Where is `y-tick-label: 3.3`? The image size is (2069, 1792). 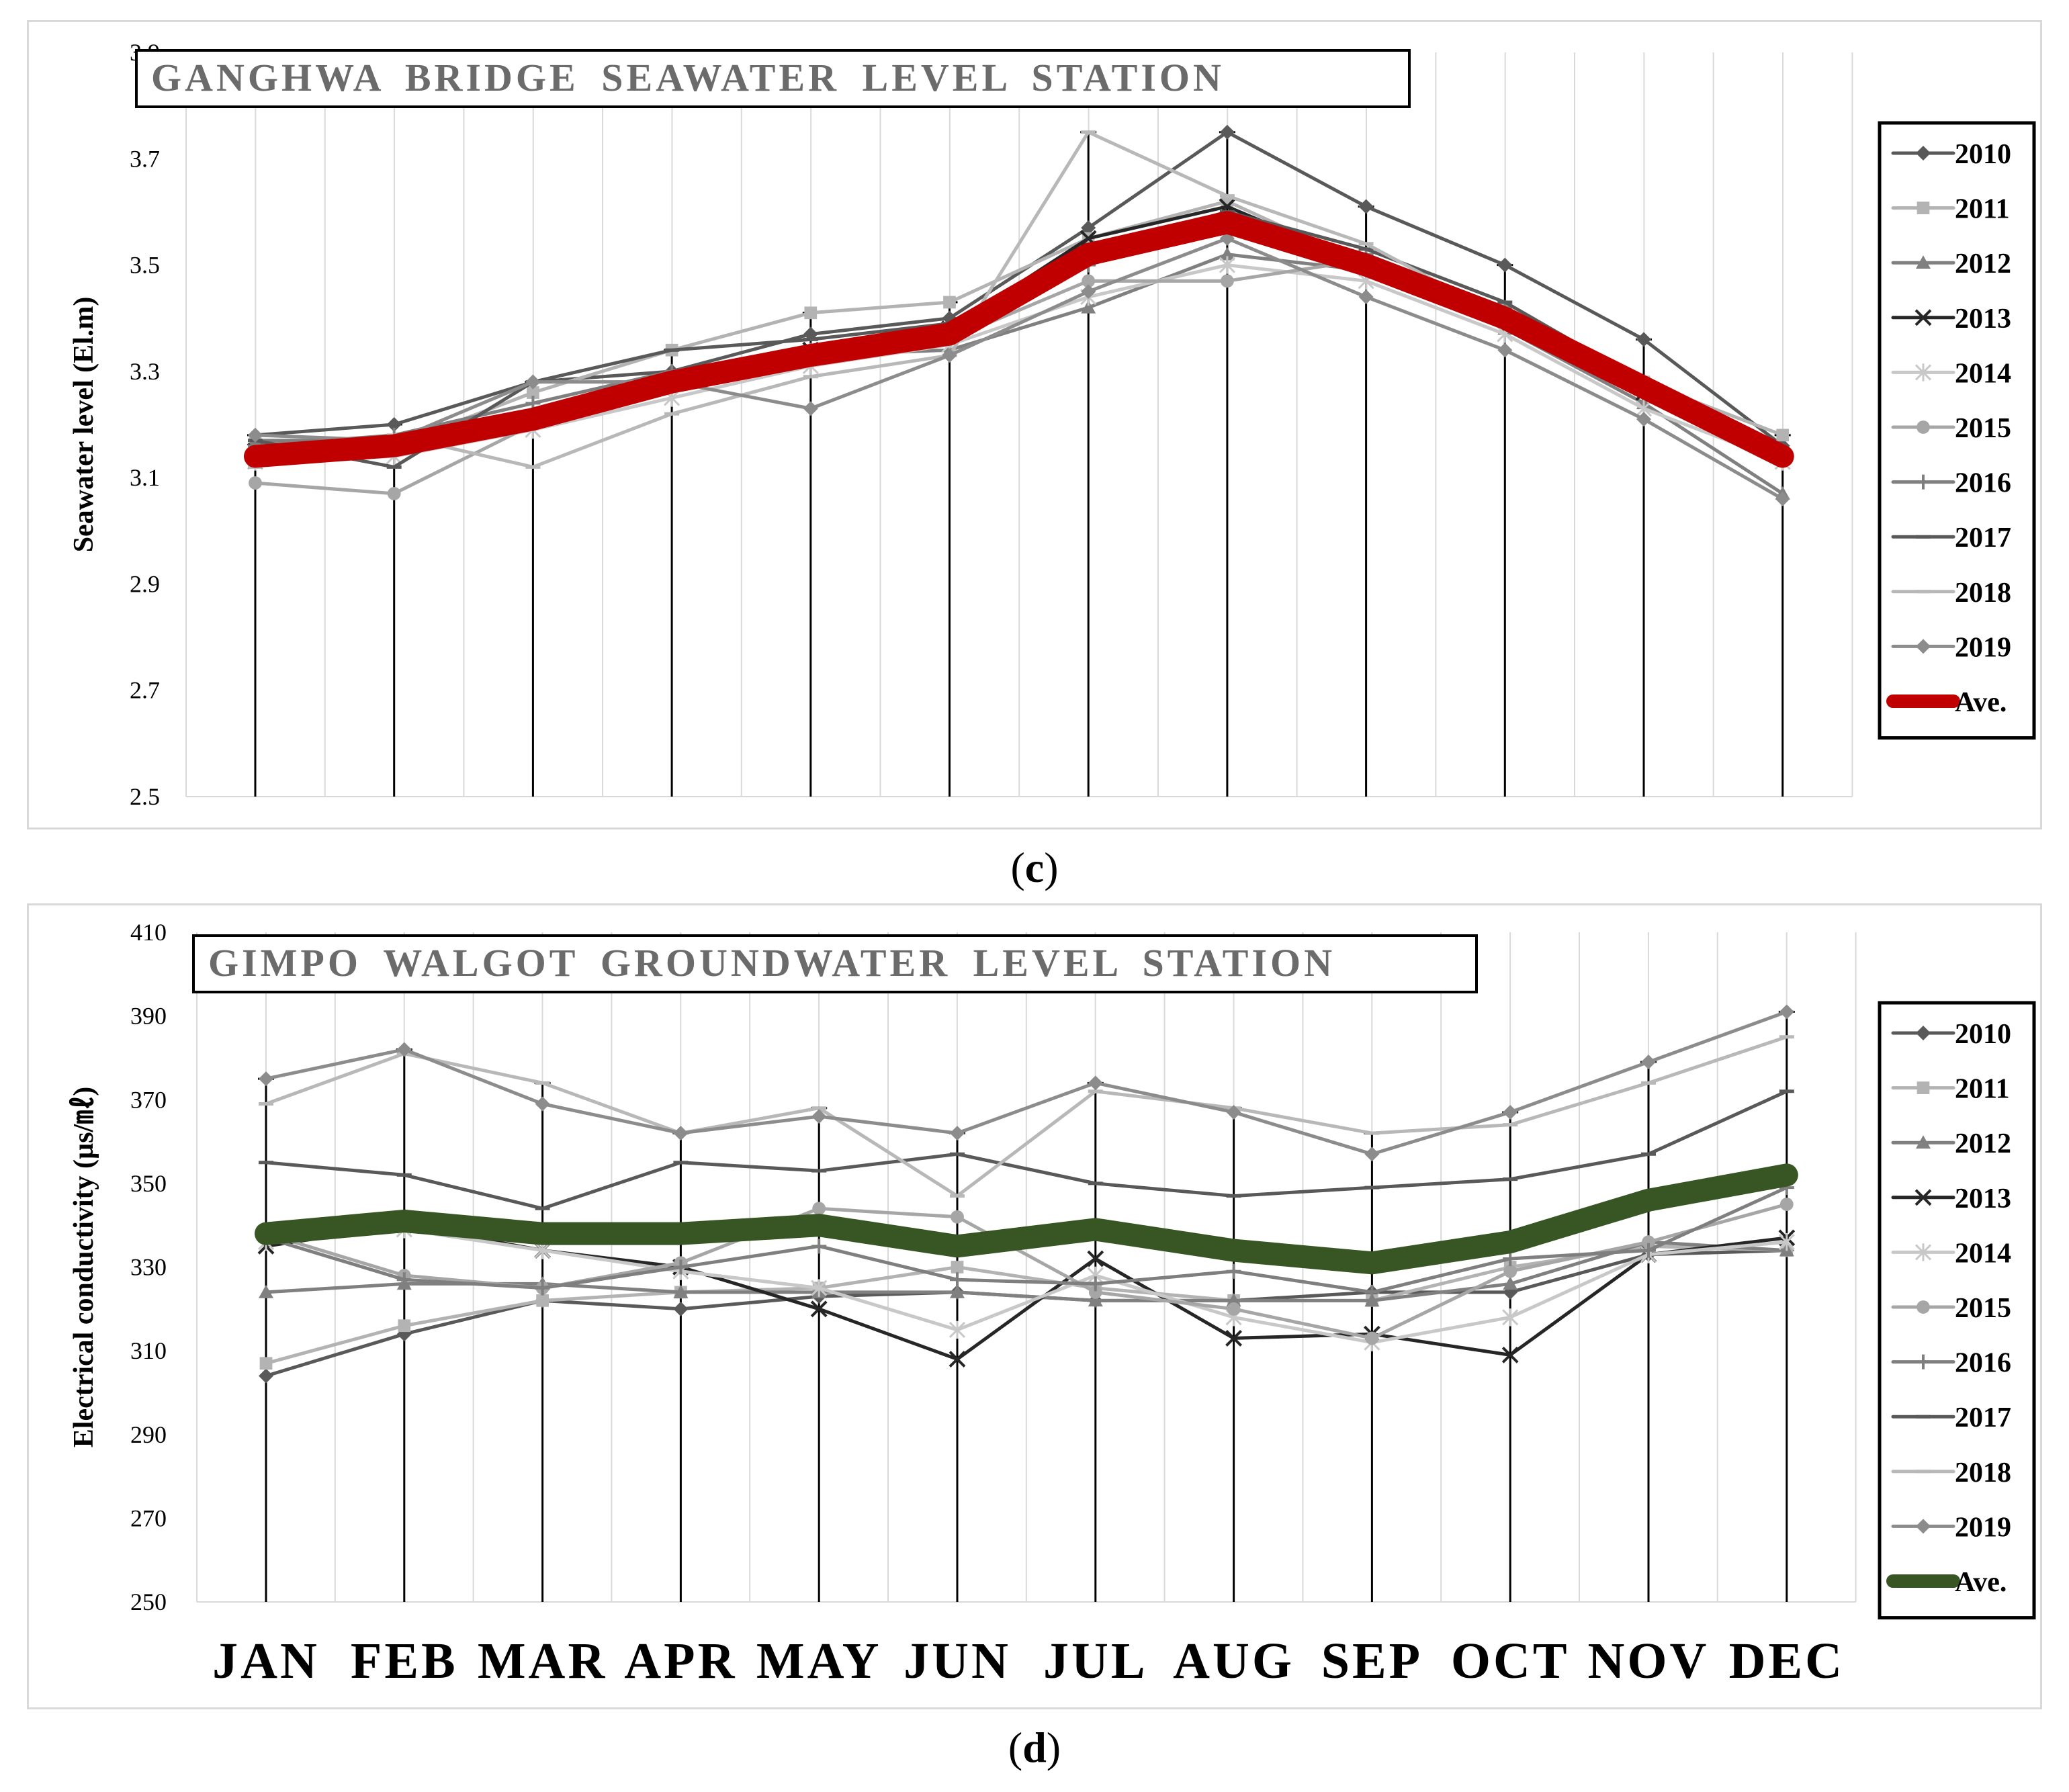
y-tick-label: 3.3 is located at coordinates (145, 372).